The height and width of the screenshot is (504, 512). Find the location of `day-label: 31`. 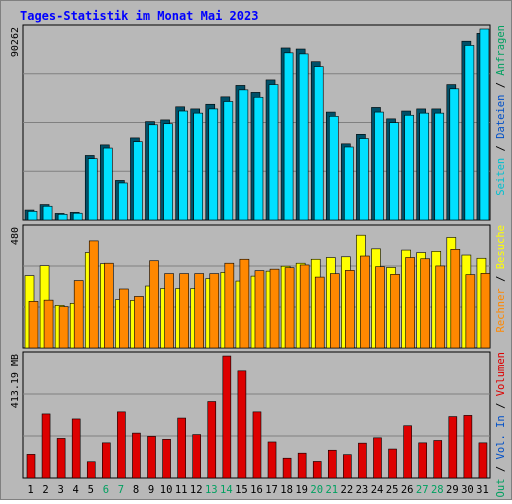

day-label: 31 is located at coordinates (482, 490).